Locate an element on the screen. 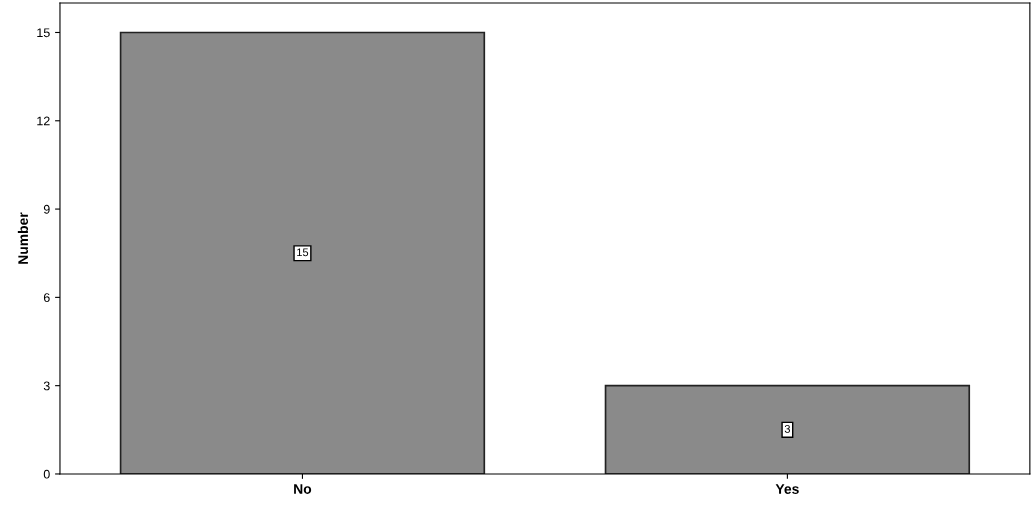 The width and height of the screenshot is (1034, 508). y-tick-label: 9 is located at coordinates (46, 209).